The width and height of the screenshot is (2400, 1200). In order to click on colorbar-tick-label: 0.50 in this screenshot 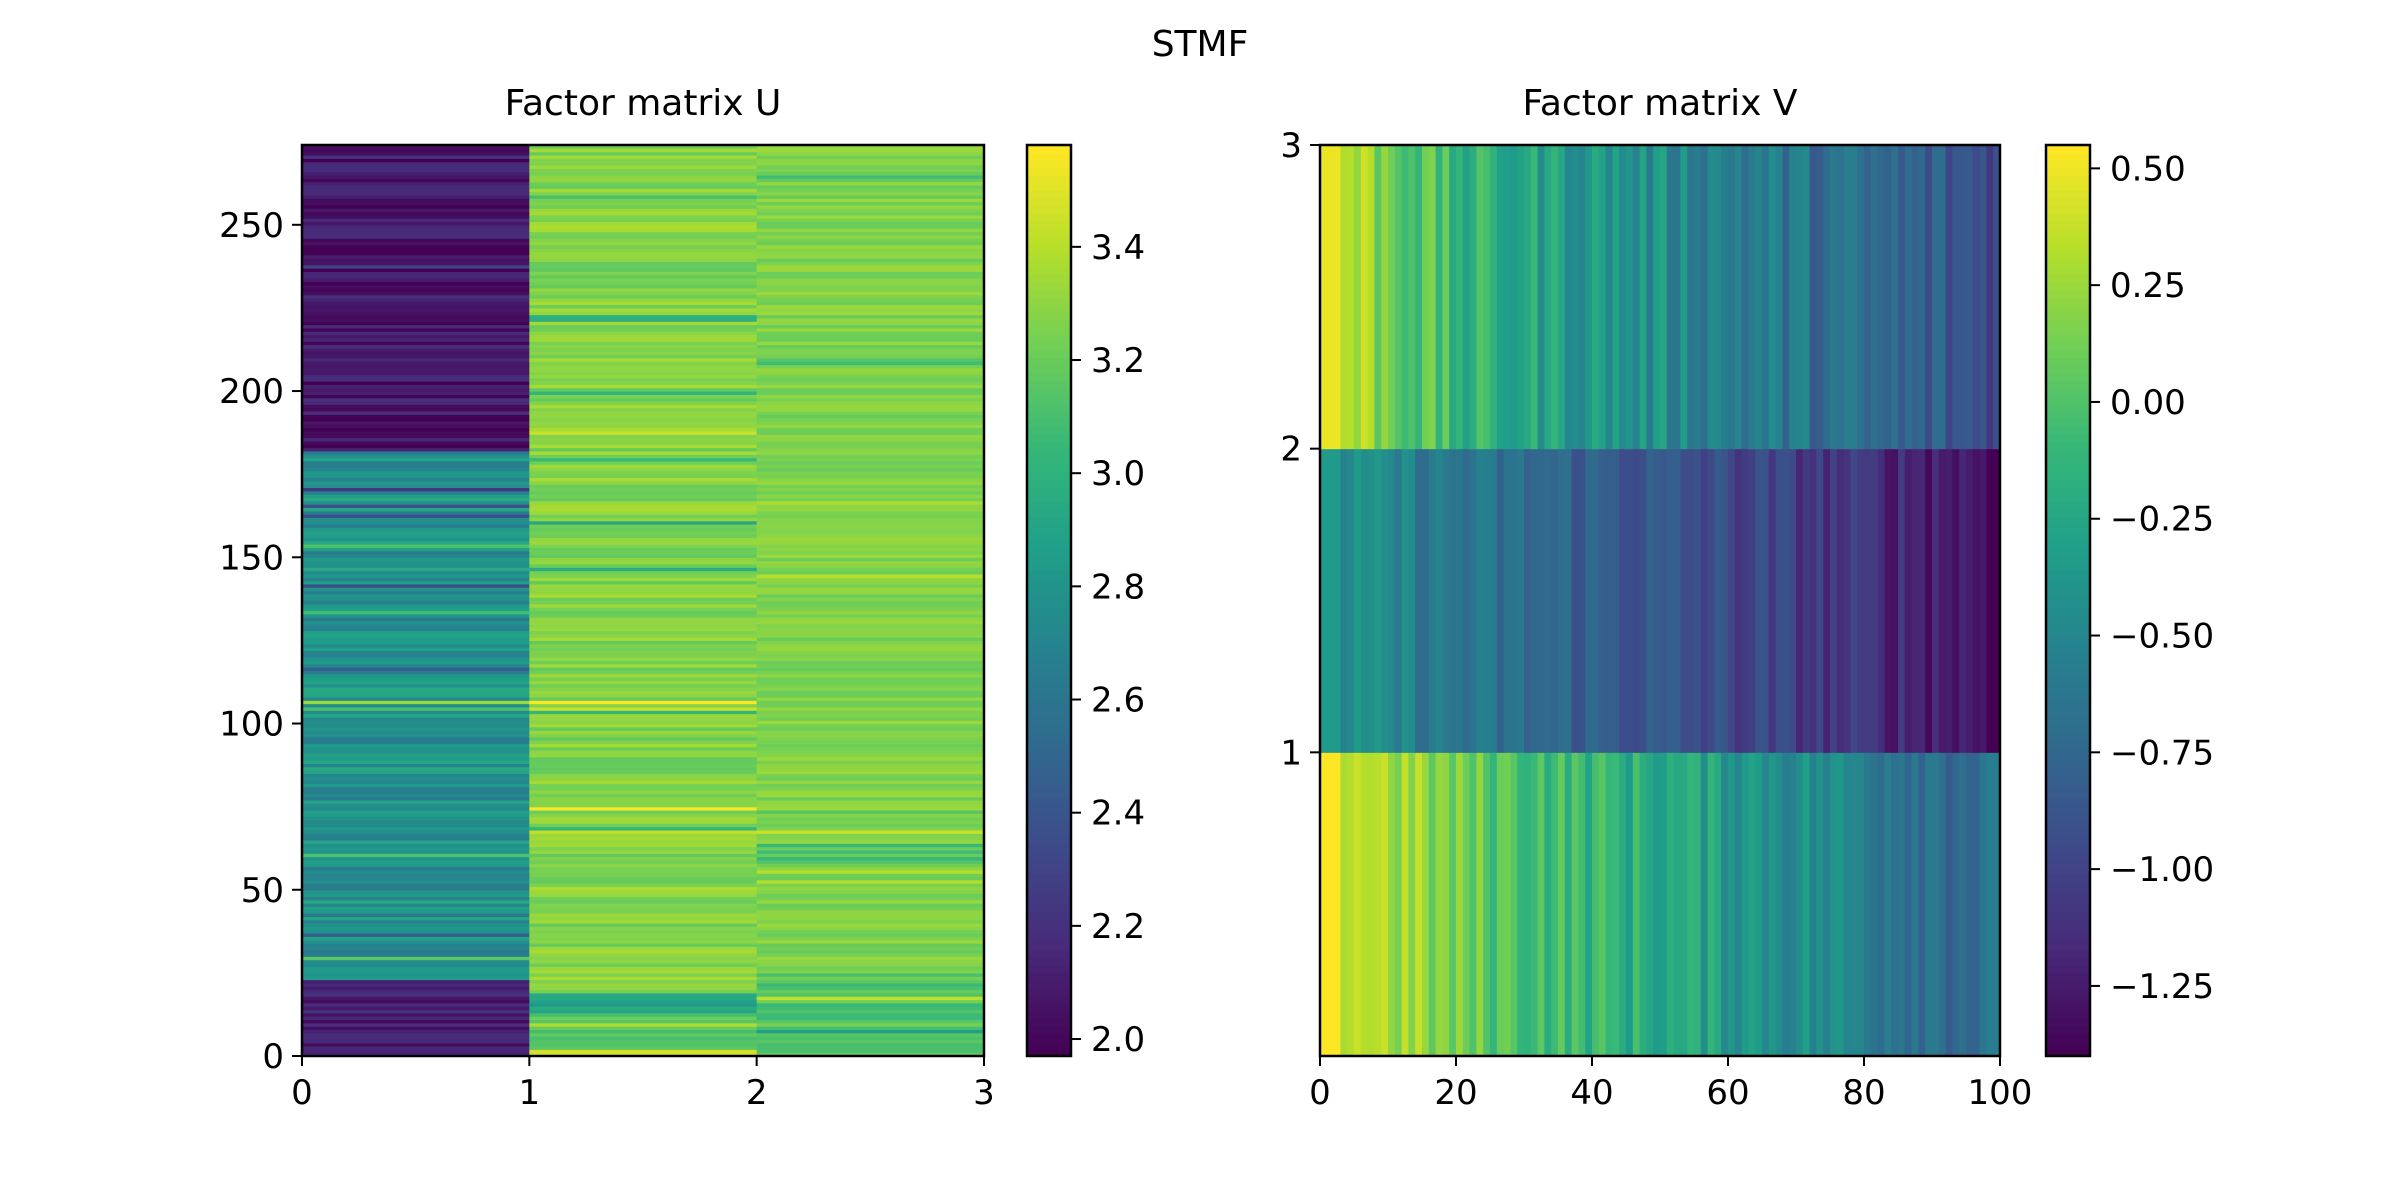, I will do `click(2148, 169)`.